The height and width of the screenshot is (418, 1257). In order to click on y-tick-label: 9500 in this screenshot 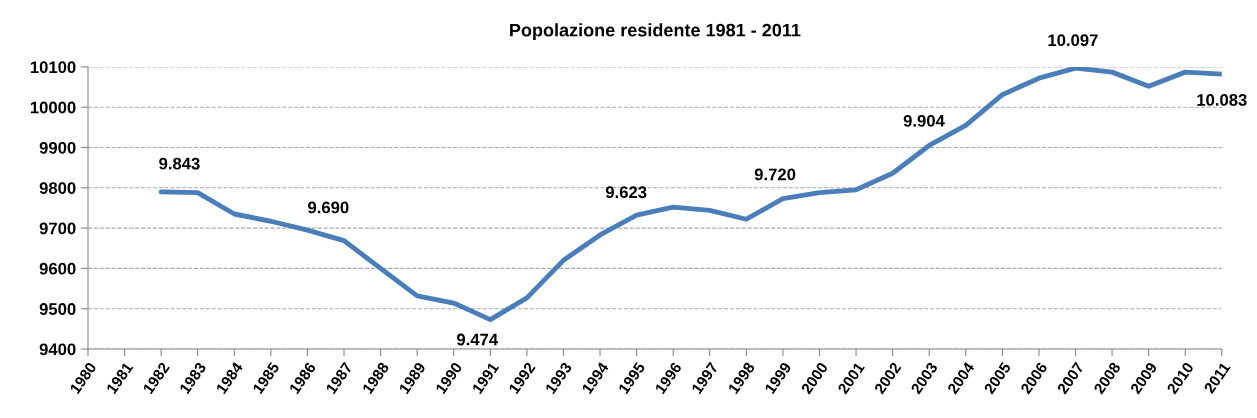, I will do `click(57, 309)`.